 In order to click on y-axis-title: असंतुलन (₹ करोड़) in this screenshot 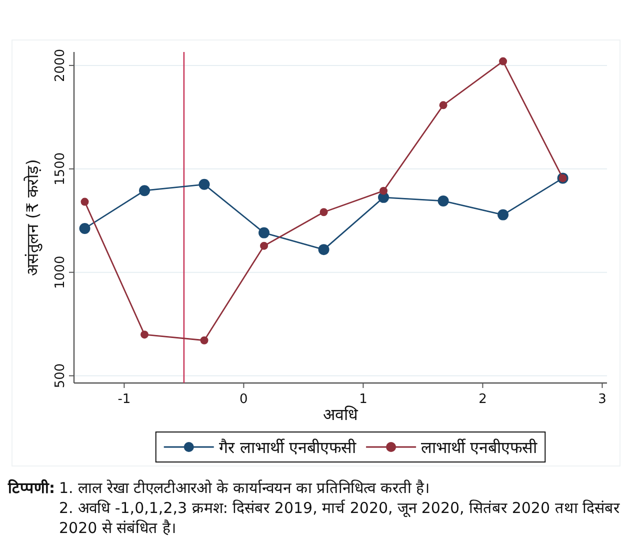, I will do `click(33, 217)`.